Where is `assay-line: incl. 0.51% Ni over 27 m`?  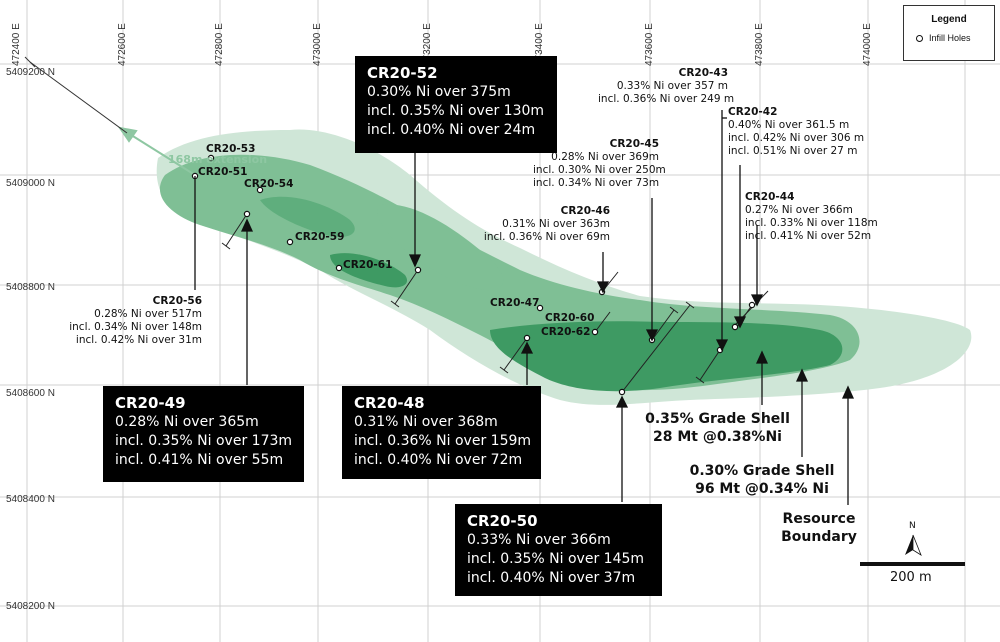 assay-line: incl. 0.51% Ni over 27 m is located at coordinates (793, 151).